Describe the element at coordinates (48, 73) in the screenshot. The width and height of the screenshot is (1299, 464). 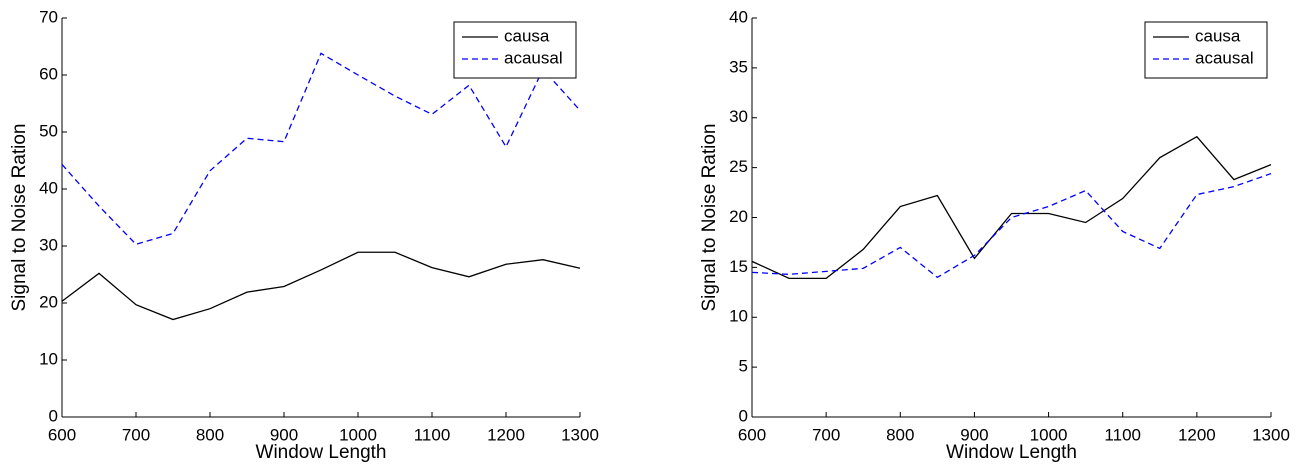
I see `y-tick-label: 60` at that location.